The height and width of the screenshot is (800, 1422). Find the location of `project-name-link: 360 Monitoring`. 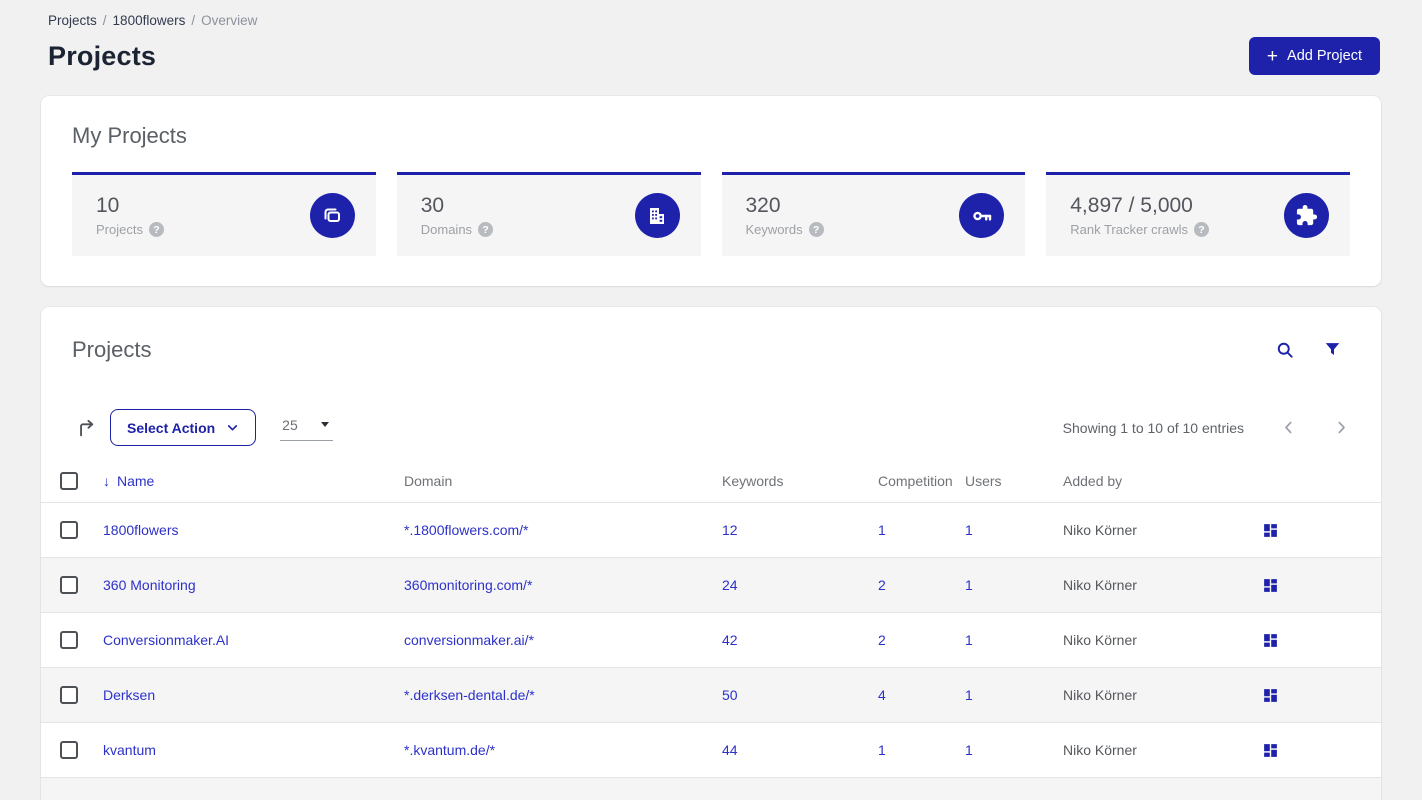

project-name-link: 360 Monitoring is located at coordinates (149, 585).